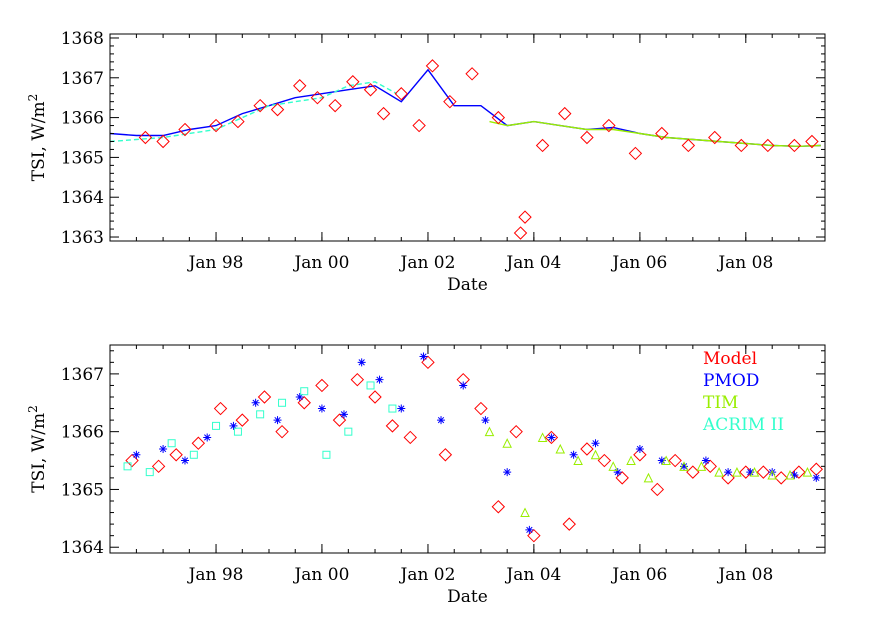 This screenshot has width=872, height=623. I want to click on bottom-x-tick-label: Jan 00, so click(320, 575).